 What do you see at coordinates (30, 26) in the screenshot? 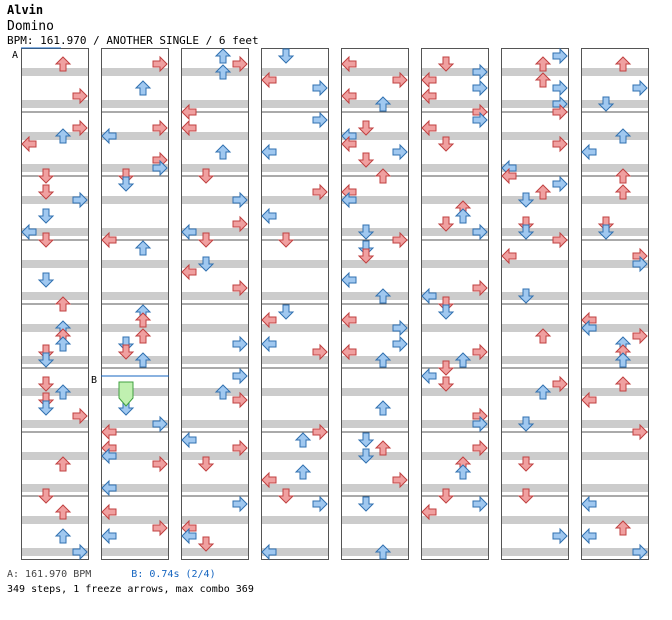
I see `song-title: Domino` at bounding box center [30, 26].